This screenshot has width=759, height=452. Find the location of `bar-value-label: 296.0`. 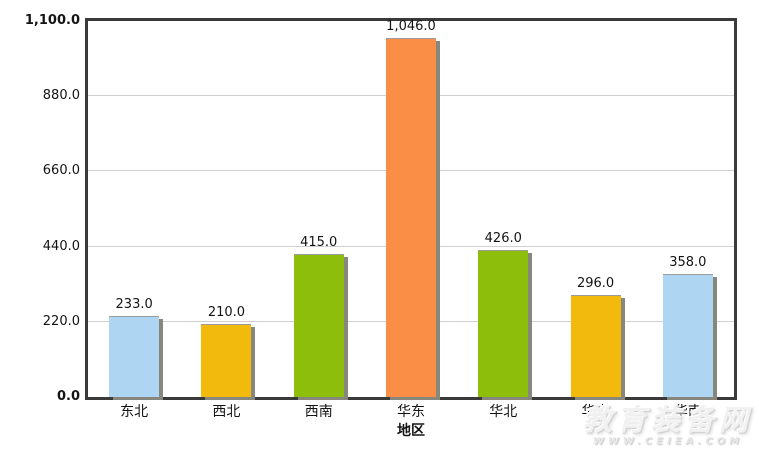

bar-value-label: 296.0 is located at coordinates (595, 283).